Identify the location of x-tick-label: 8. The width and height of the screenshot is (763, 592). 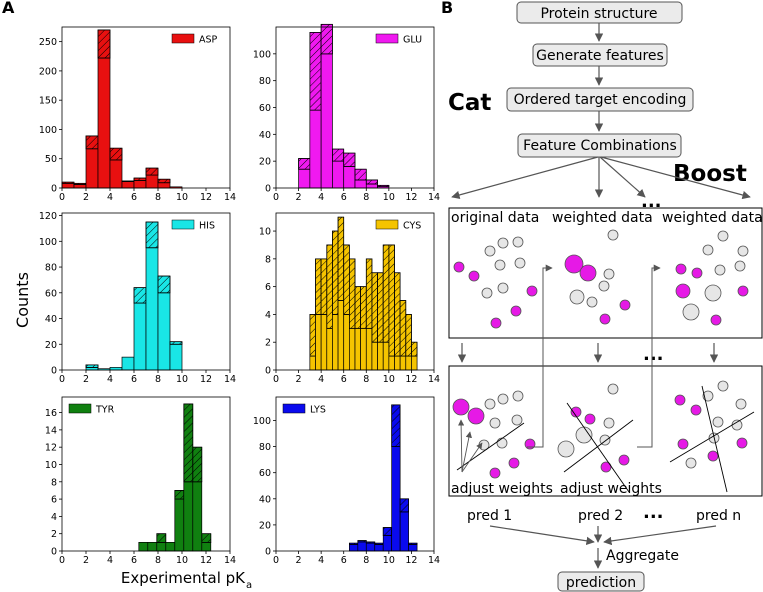
(158, 560).